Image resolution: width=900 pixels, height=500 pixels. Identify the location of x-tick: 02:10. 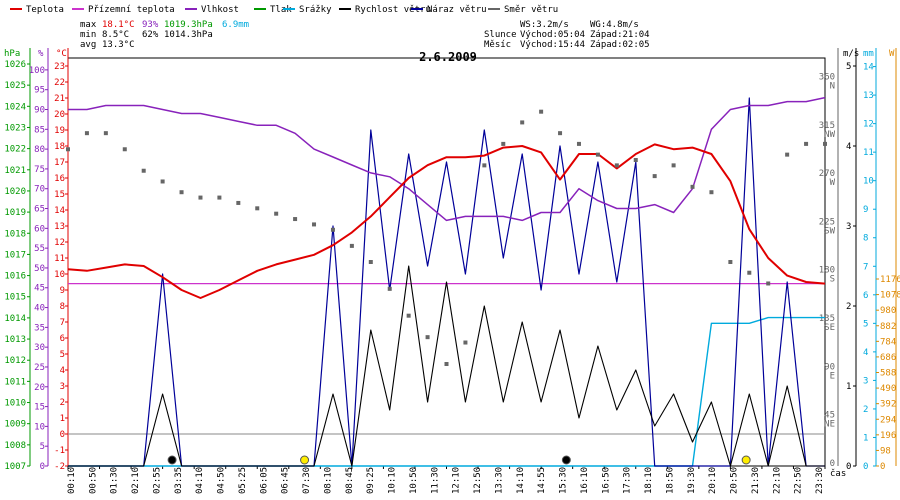
(136, 480).